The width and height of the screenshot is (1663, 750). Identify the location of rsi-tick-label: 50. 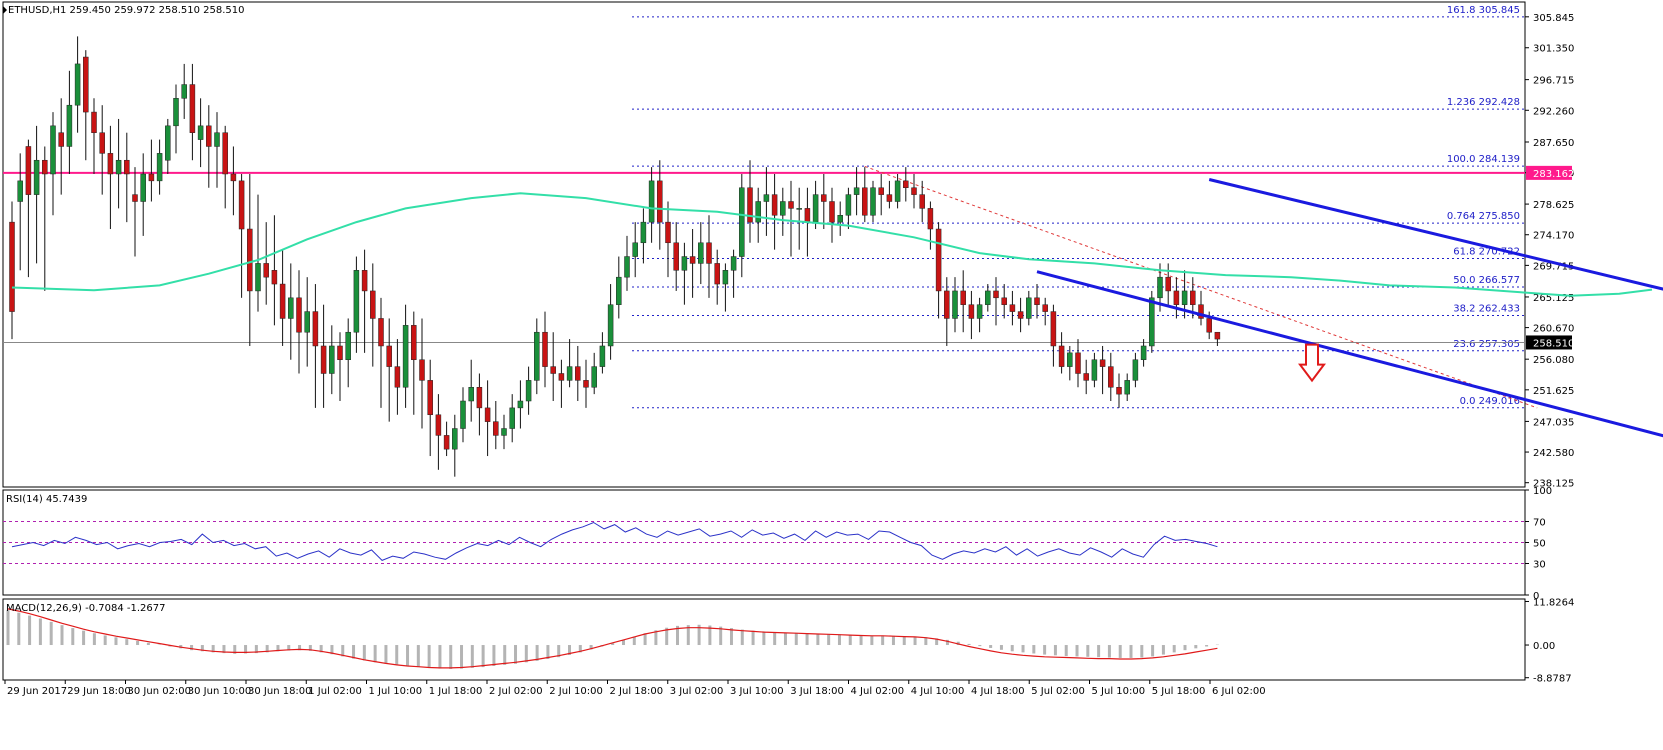
(1539, 544).